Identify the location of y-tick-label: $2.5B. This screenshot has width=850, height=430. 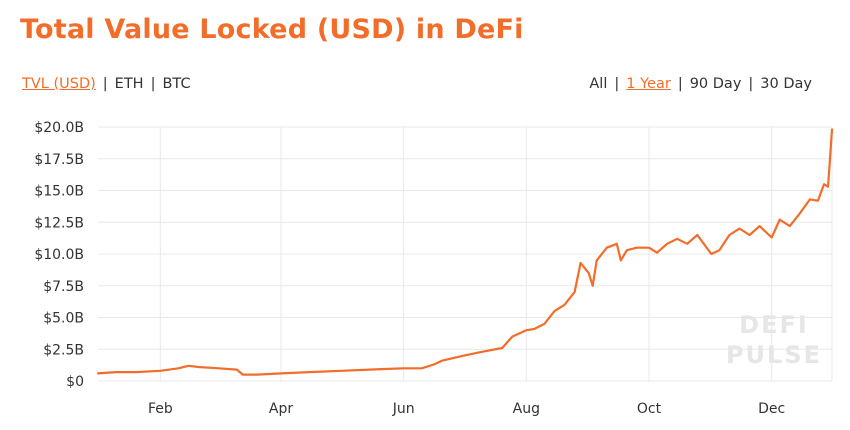
(63, 350).